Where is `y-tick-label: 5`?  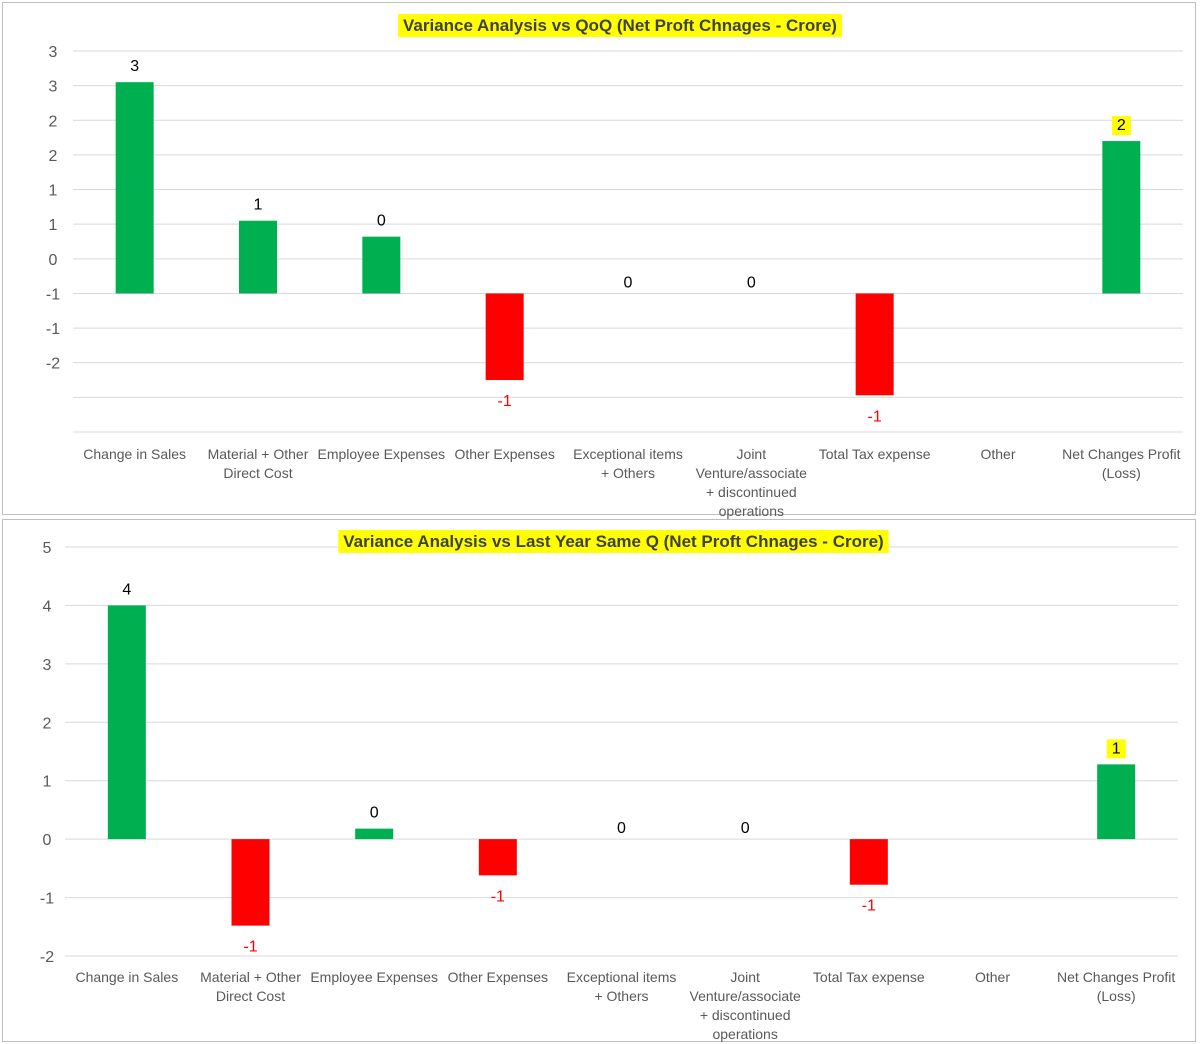 y-tick-label: 5 is located at coordinates (47, 548).